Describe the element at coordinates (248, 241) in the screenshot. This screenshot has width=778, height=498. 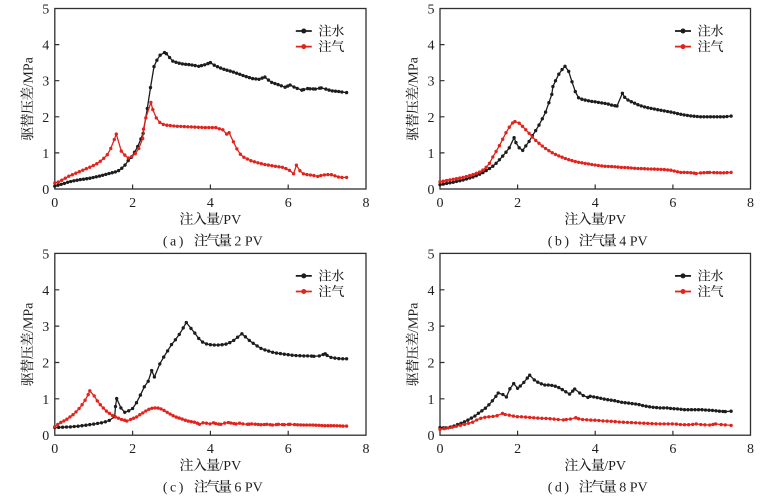
I see `svg-text: 2 PV` at that location.